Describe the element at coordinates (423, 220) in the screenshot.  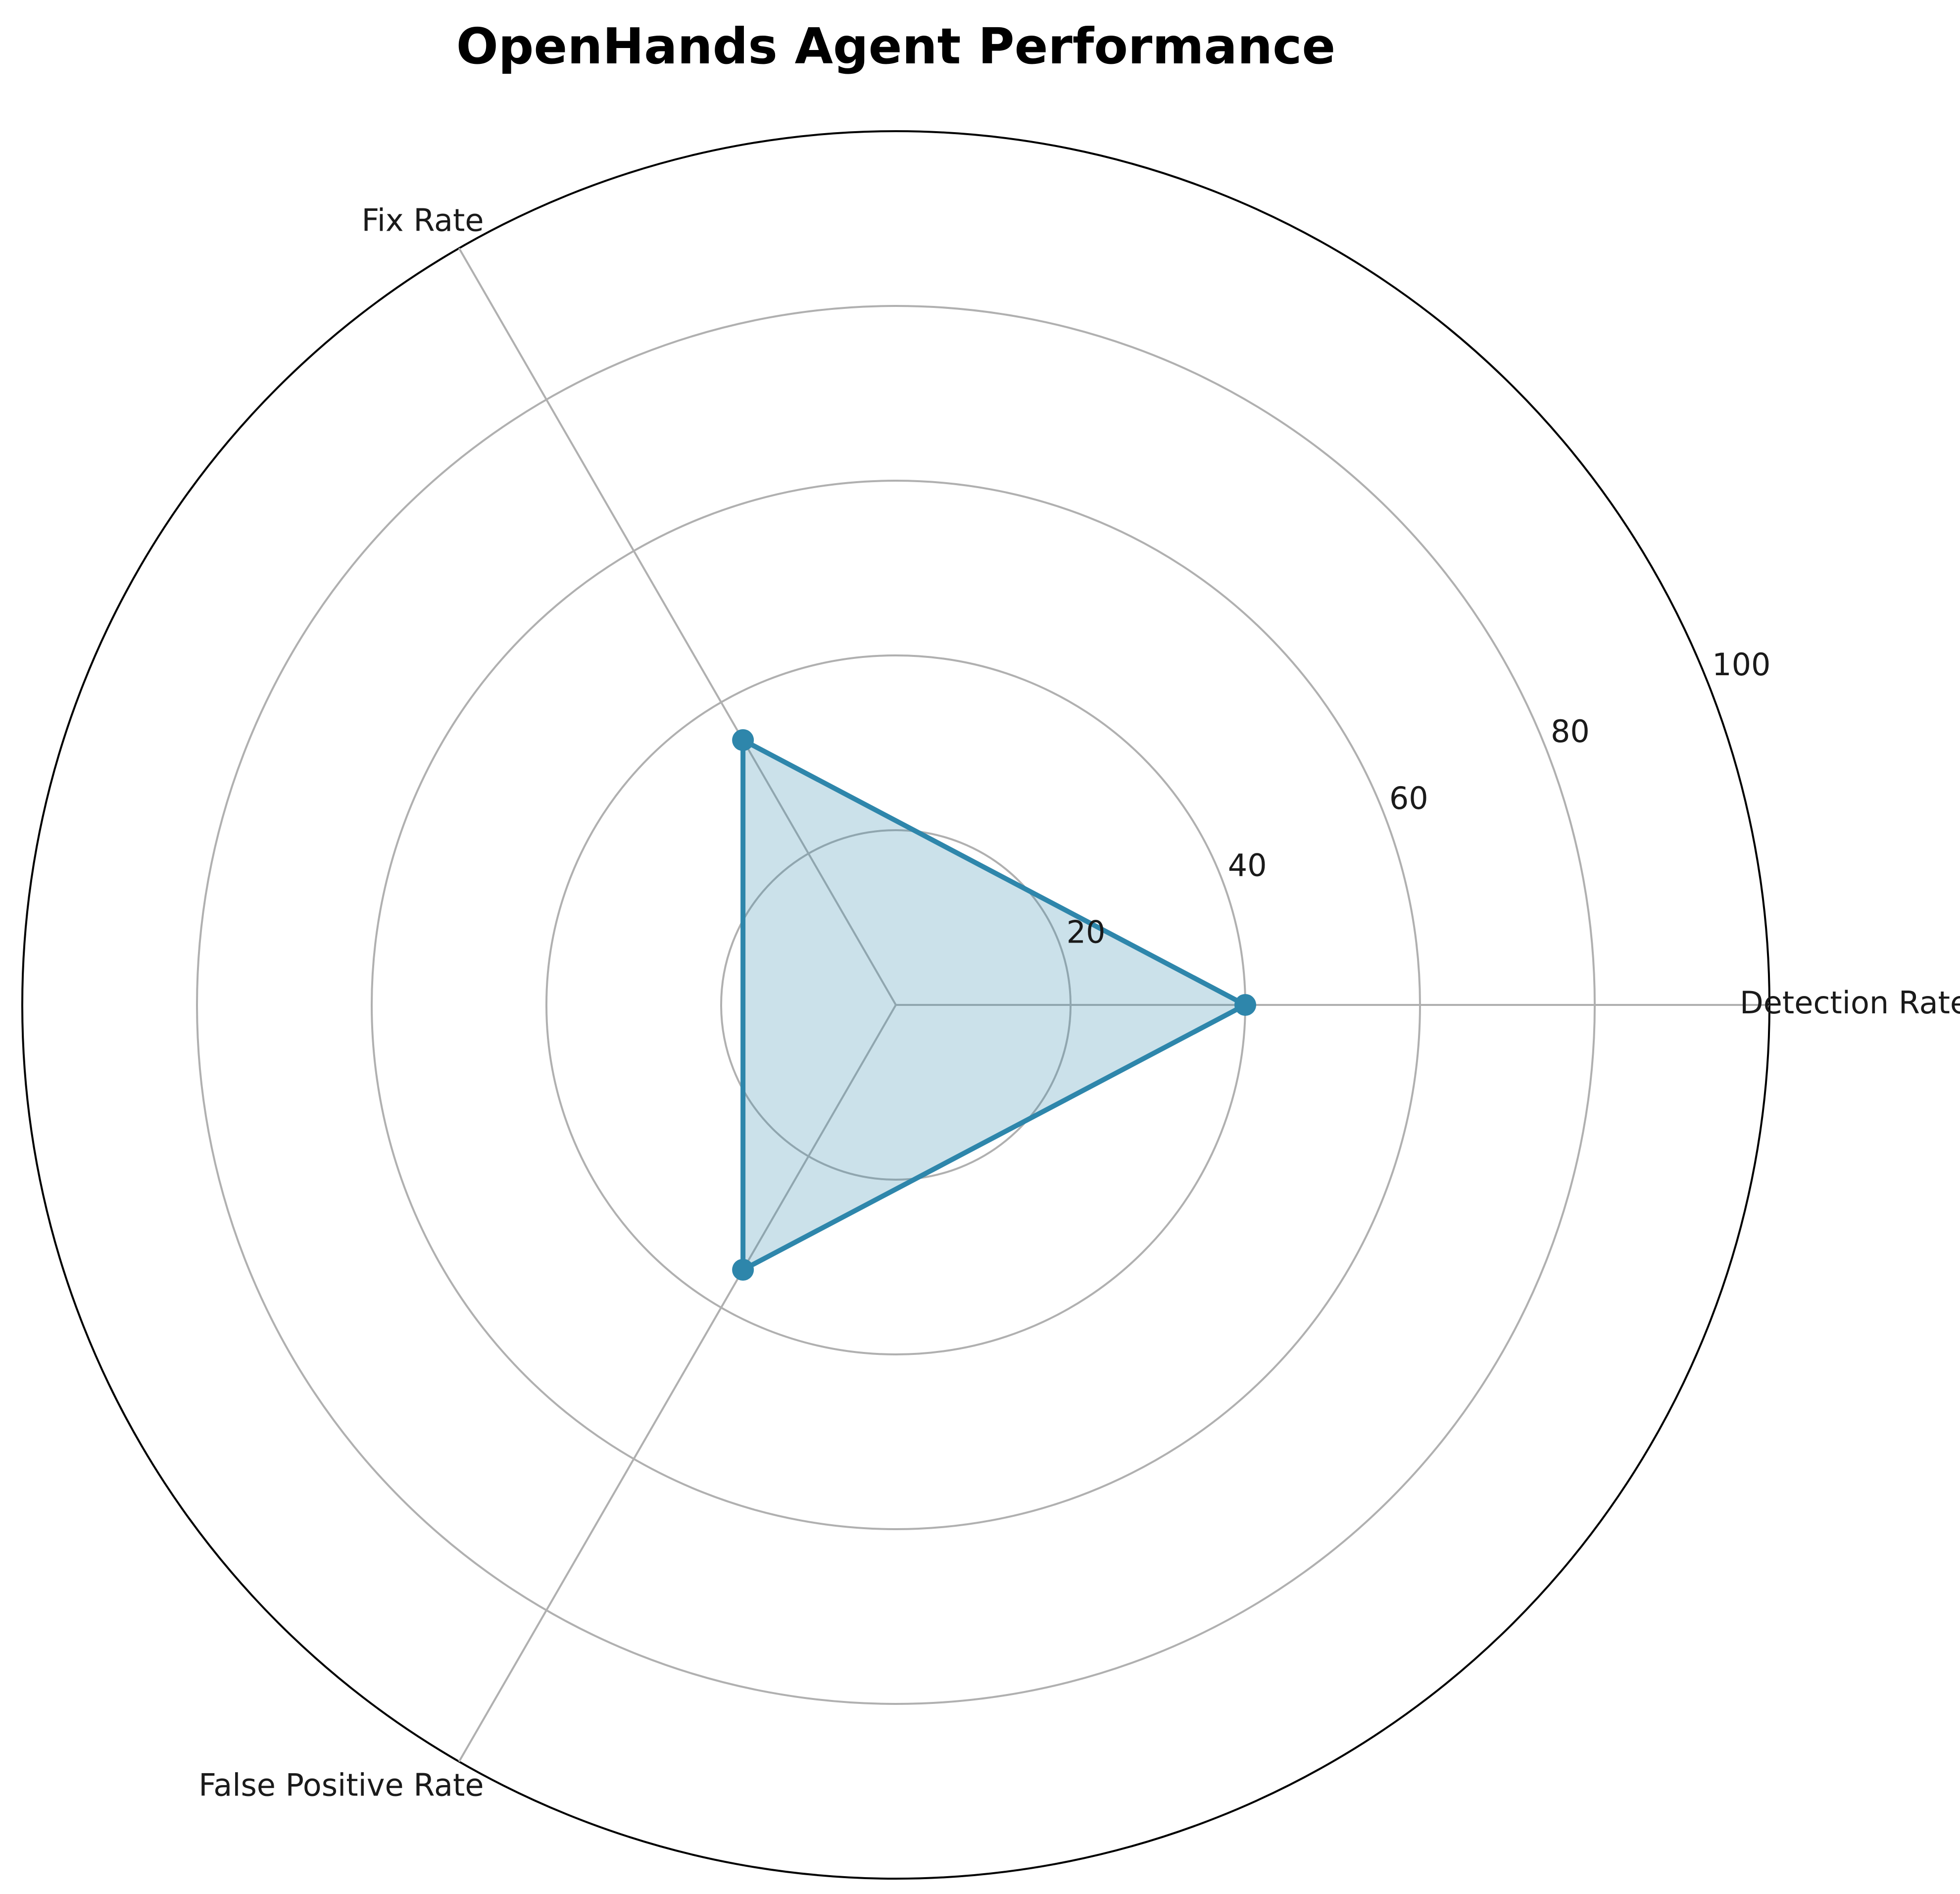
I see `category-label-fix-rate: Fix Rate` at that location.